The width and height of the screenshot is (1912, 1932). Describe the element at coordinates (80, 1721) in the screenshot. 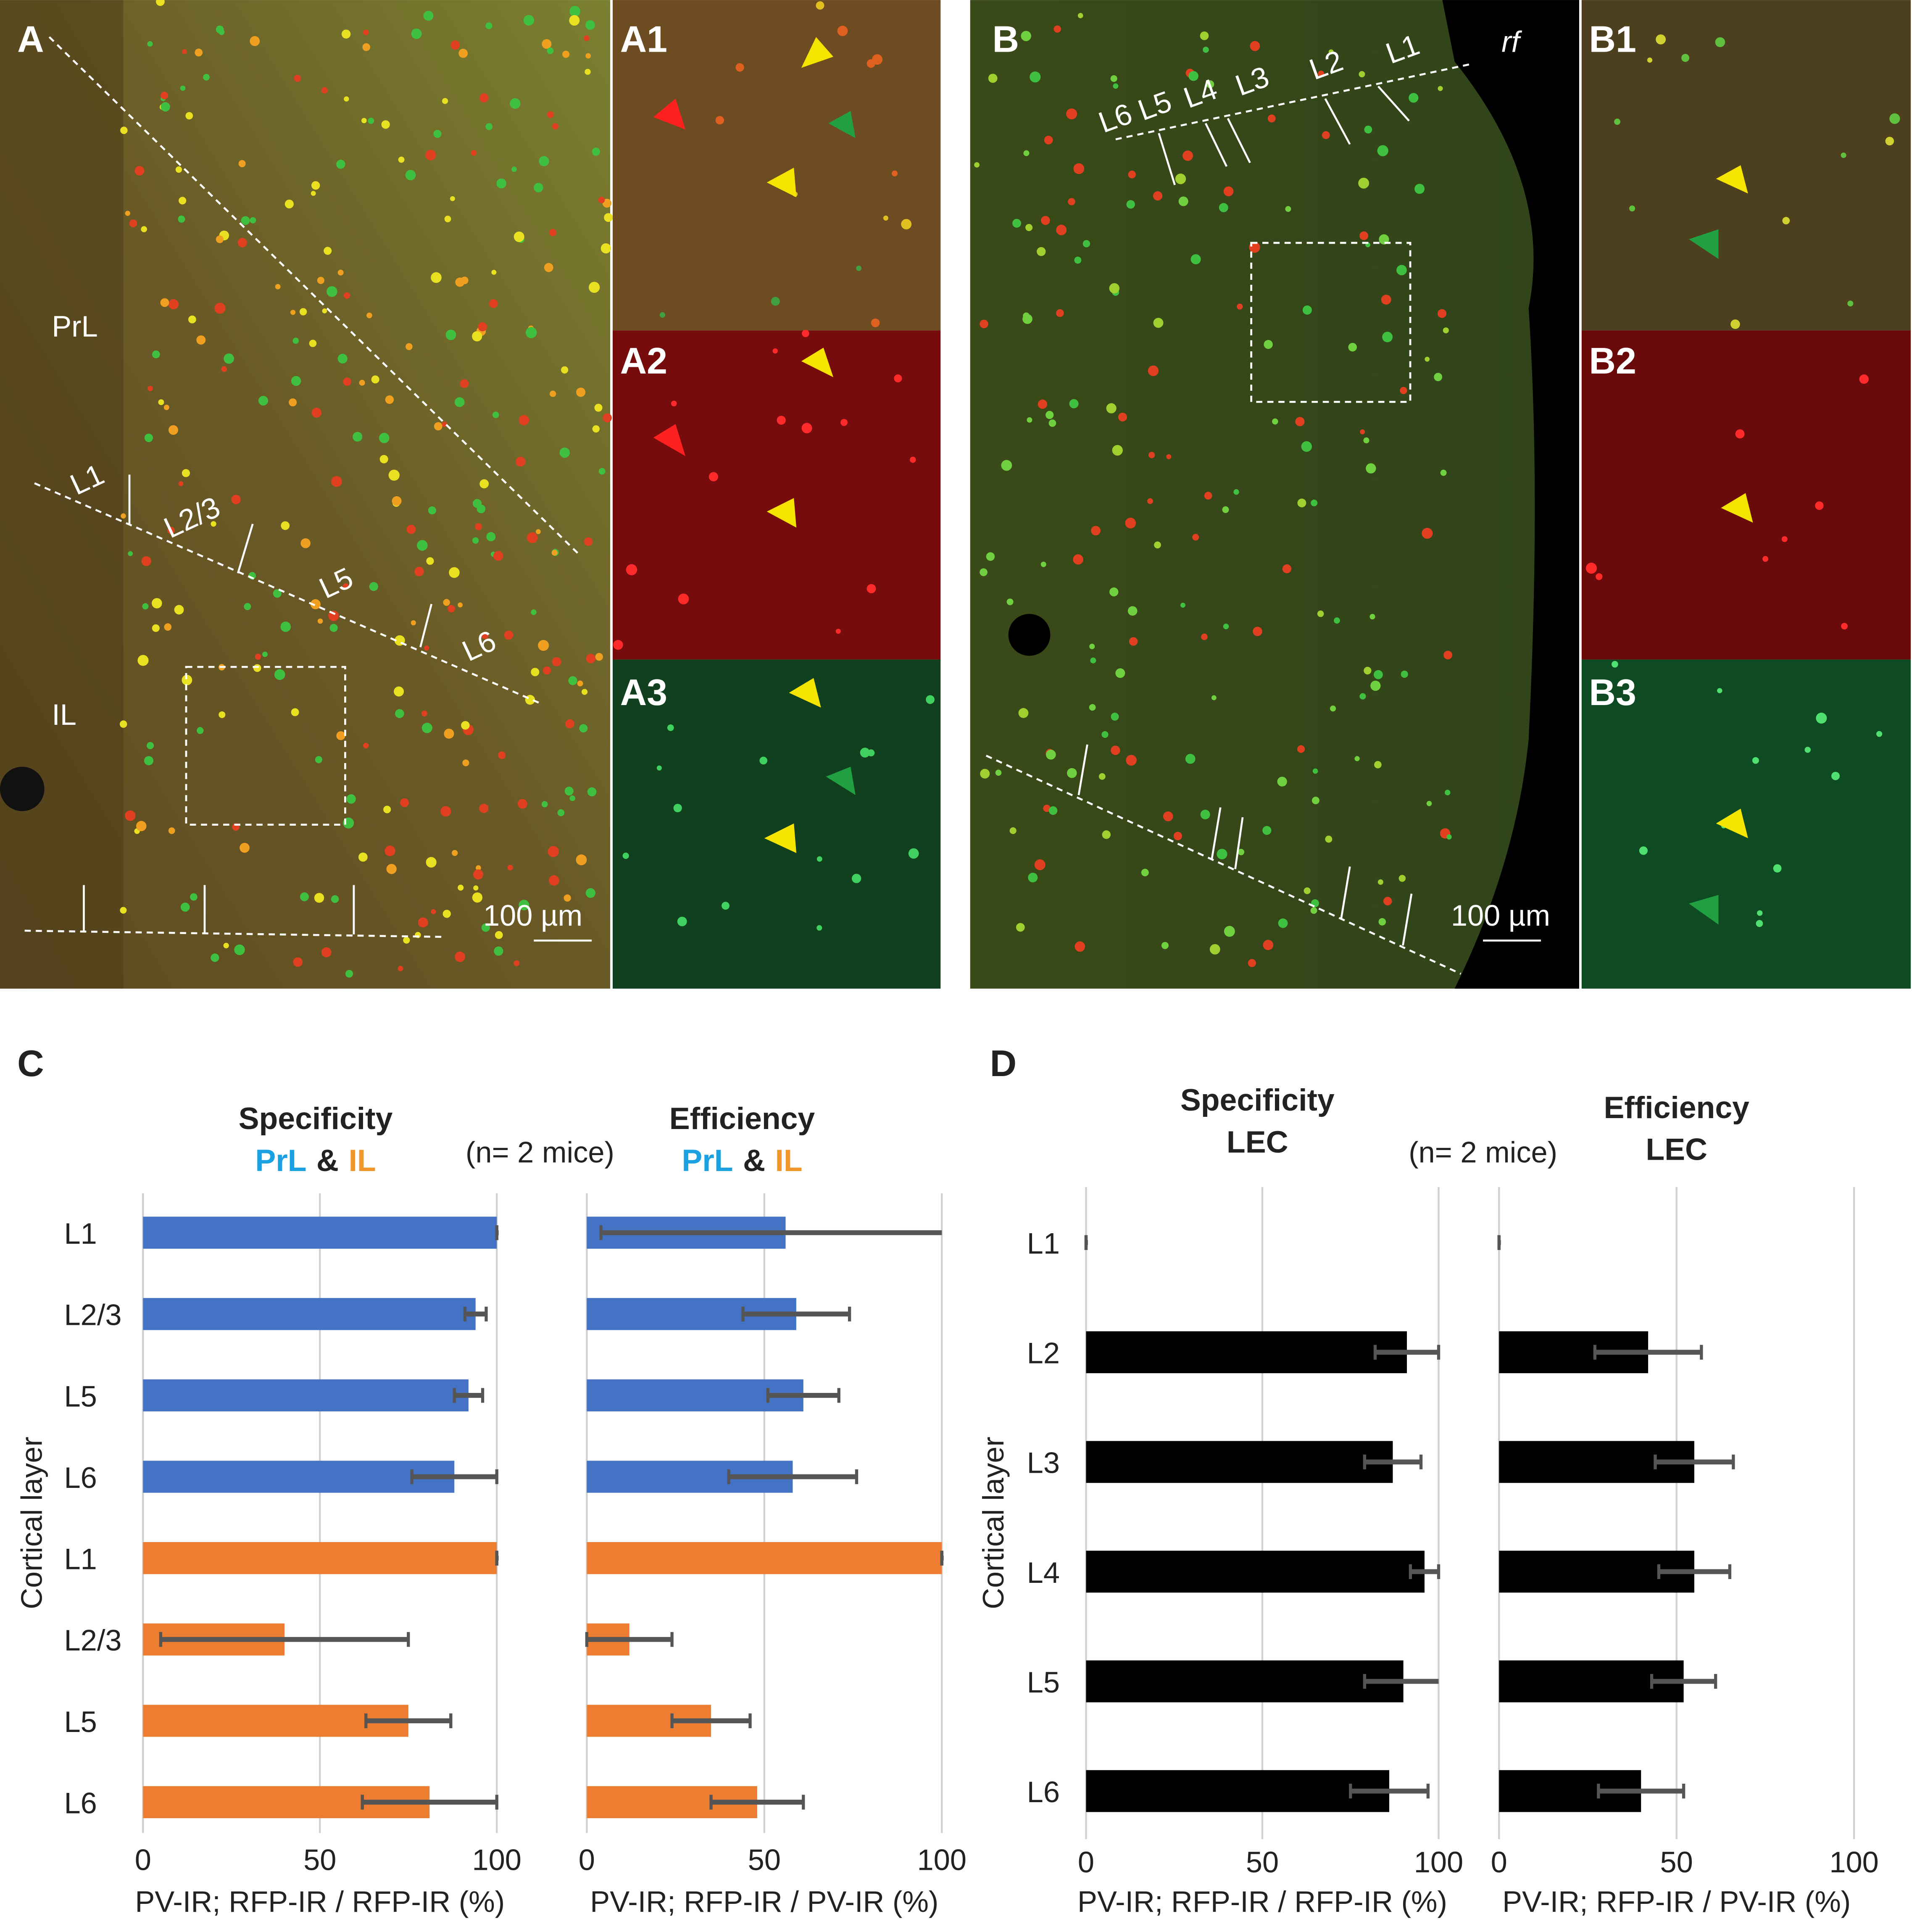

I see `y-tick-label: L5` at that location.